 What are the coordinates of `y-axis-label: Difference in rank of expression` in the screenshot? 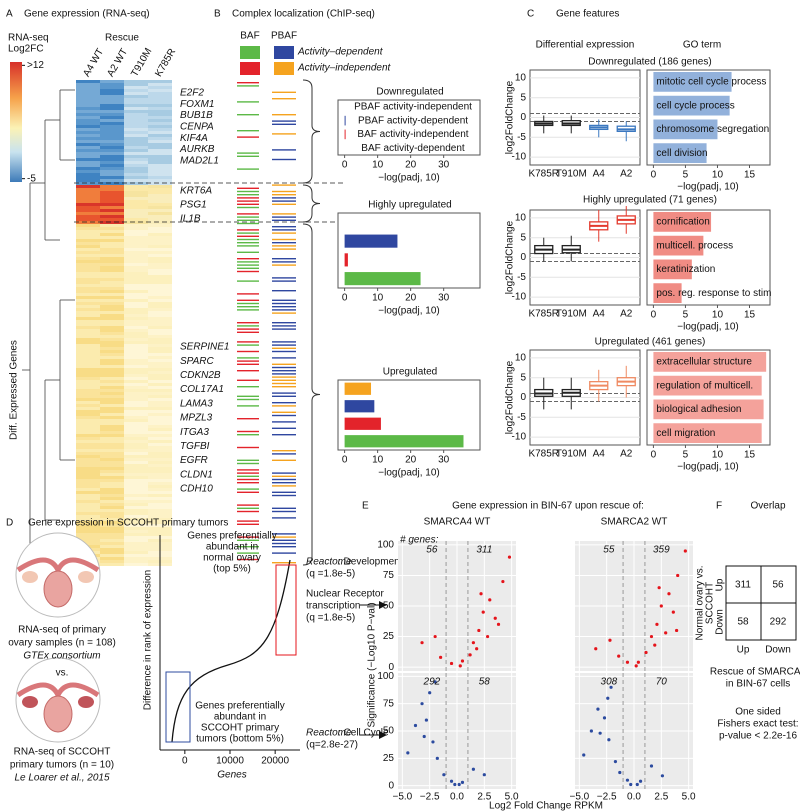 It's located at (148, 640).